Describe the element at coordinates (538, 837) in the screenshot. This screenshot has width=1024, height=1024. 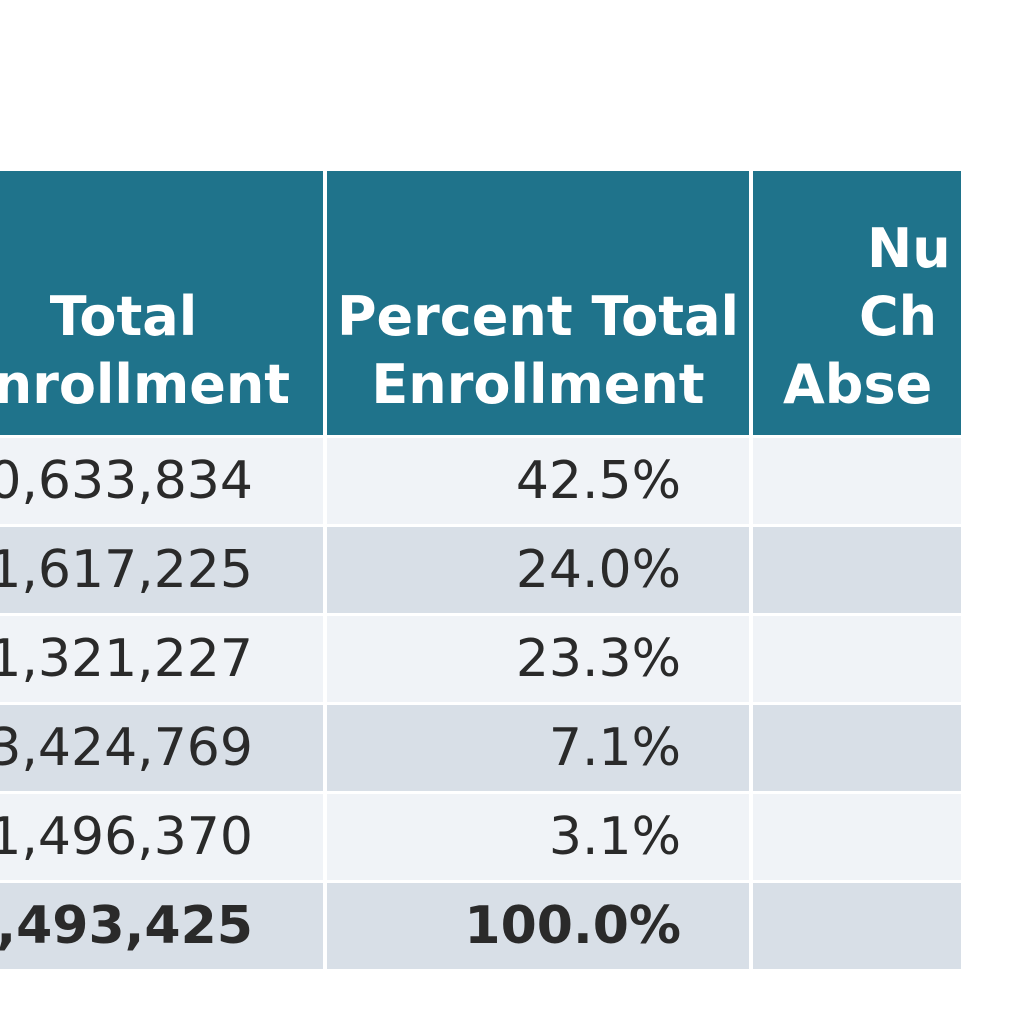
I see `cell-percent-total-enrollment: 3.1%` at that location.